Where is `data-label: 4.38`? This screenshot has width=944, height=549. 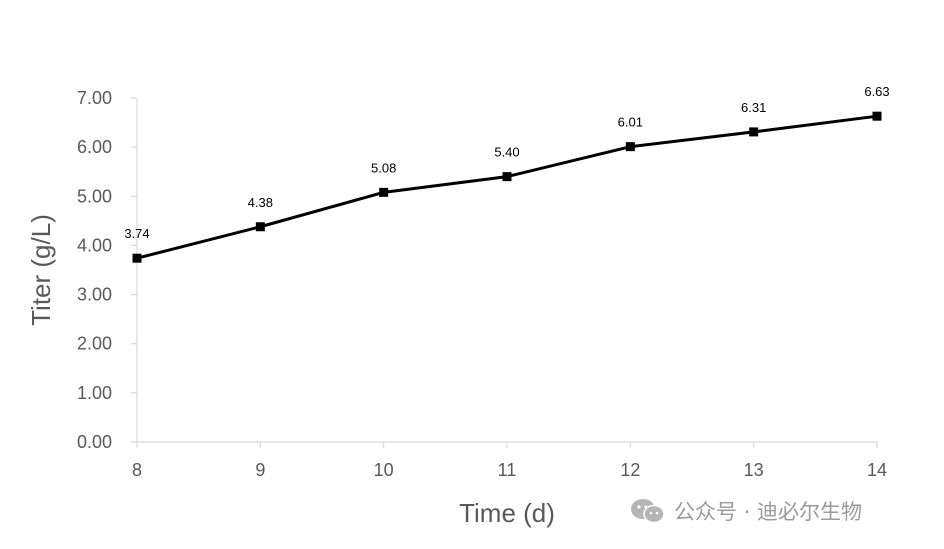
data-label: 4.38 is located at coordinates (260, 202).